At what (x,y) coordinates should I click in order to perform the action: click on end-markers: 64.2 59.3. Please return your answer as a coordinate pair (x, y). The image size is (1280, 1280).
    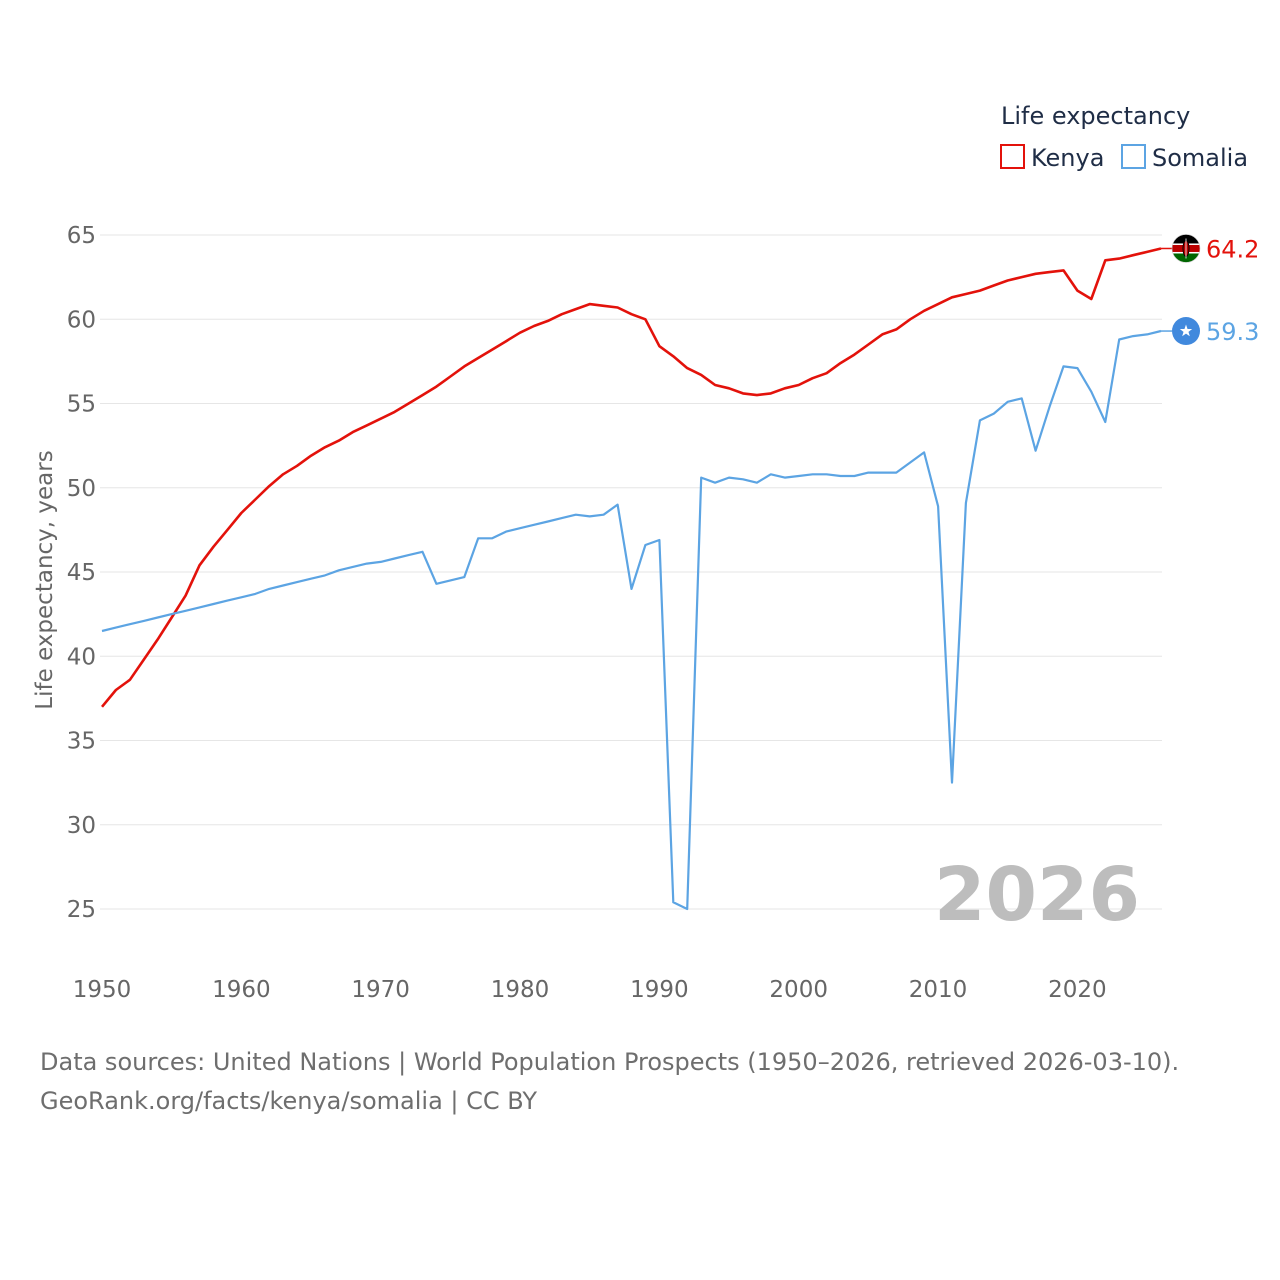
    Looking at the image, I should click on (1210, 290).